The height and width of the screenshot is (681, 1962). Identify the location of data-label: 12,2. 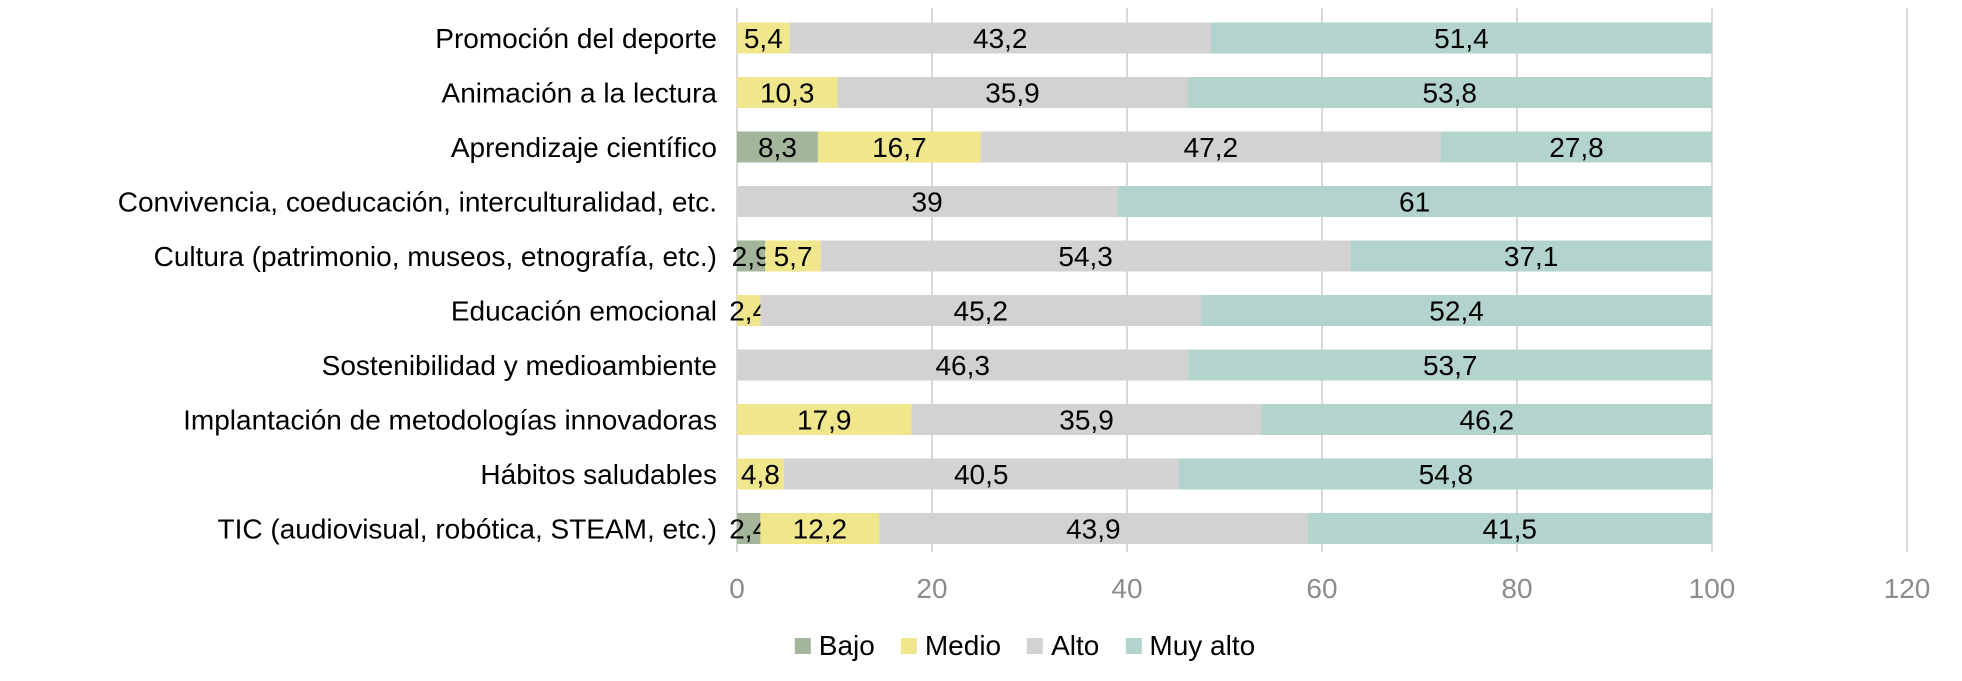
(820, 529).